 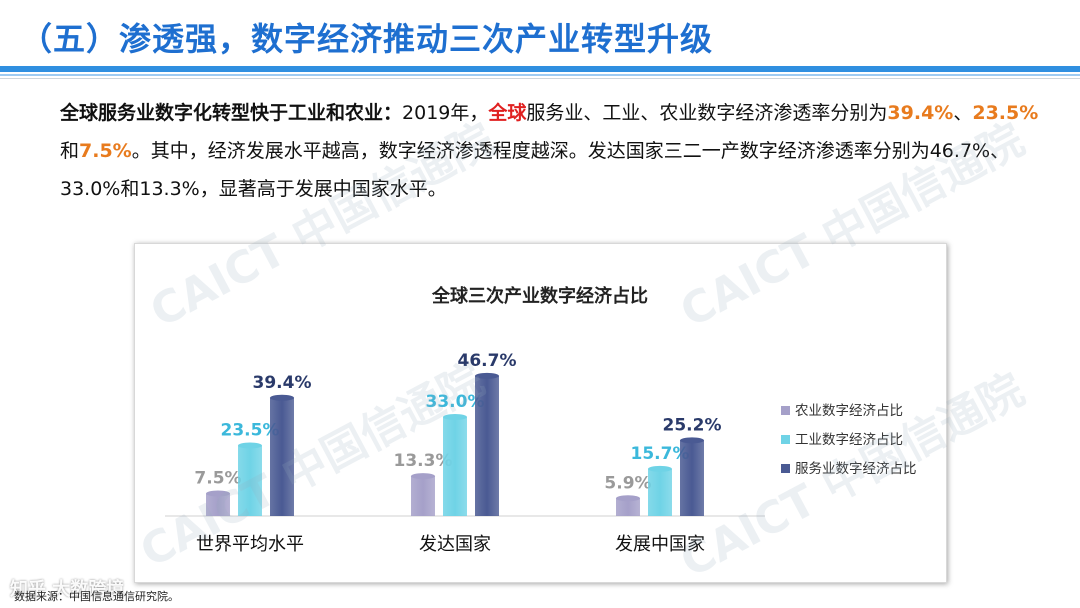 I want to click on summary-value-industry: 23.5%, so click(x=1005, y=113).